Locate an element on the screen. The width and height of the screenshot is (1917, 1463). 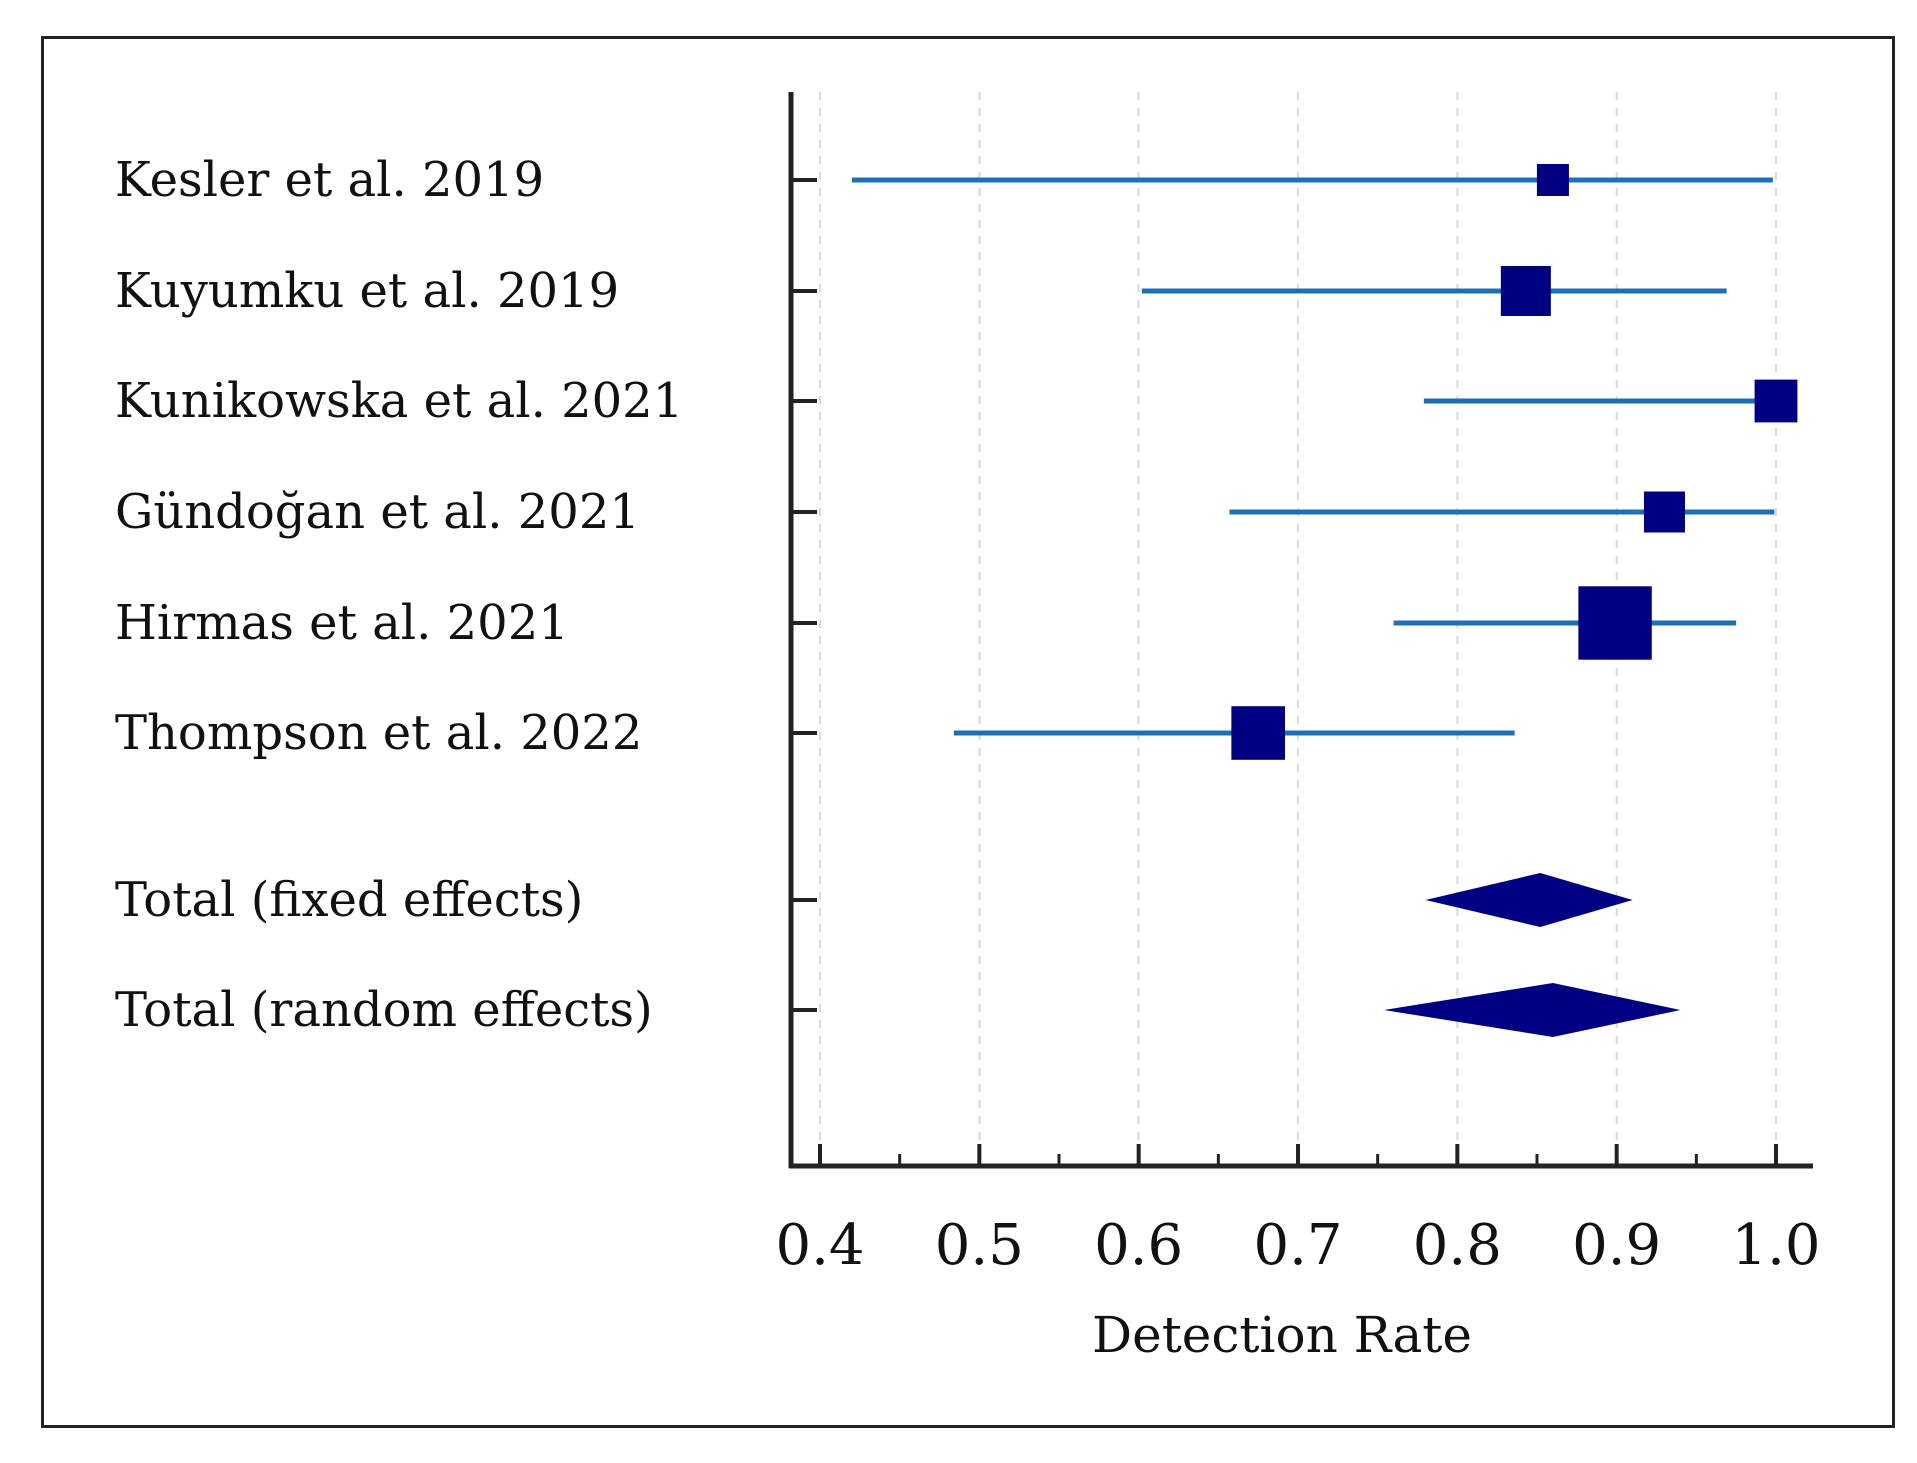
x-tick-label: 1.0 is located at coordinates (1775, 1245).